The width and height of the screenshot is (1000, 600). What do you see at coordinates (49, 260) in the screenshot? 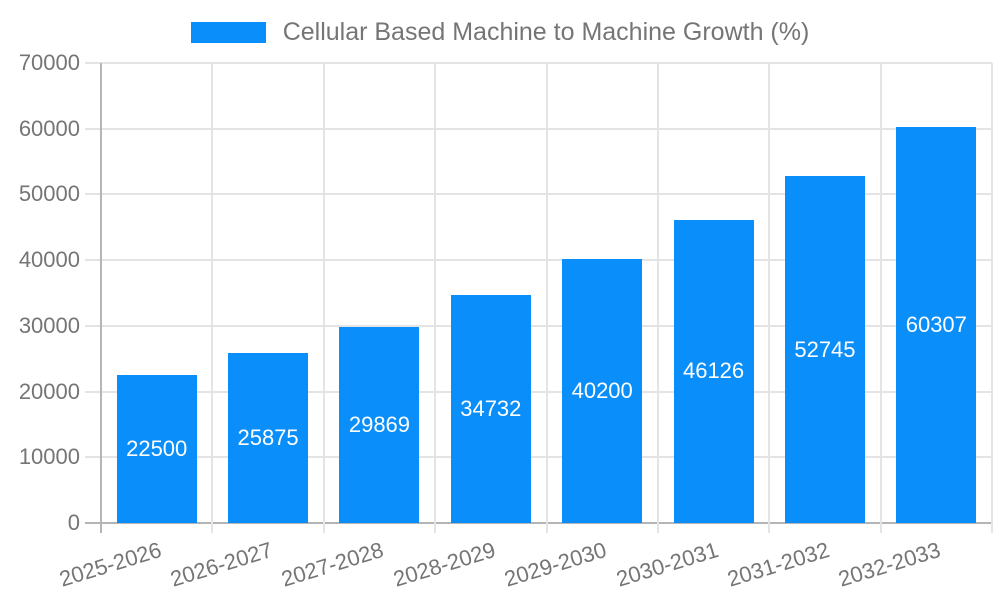
I see `y-axis-tick-label: 40000` at bounding box center [49, 260].